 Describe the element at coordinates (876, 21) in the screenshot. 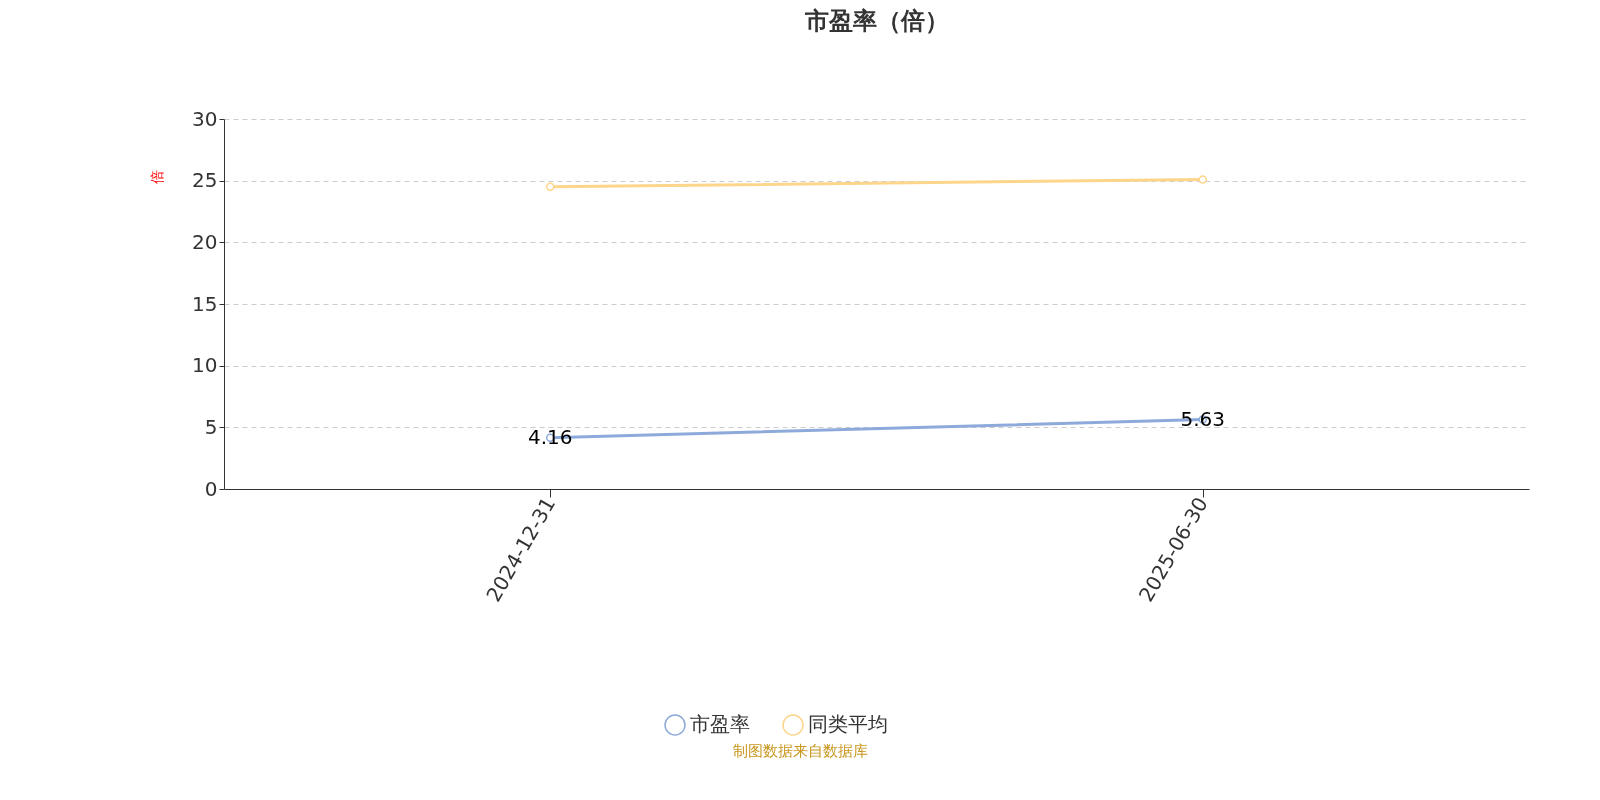

I see `chart-title: 市盈率（倍）` at that location.